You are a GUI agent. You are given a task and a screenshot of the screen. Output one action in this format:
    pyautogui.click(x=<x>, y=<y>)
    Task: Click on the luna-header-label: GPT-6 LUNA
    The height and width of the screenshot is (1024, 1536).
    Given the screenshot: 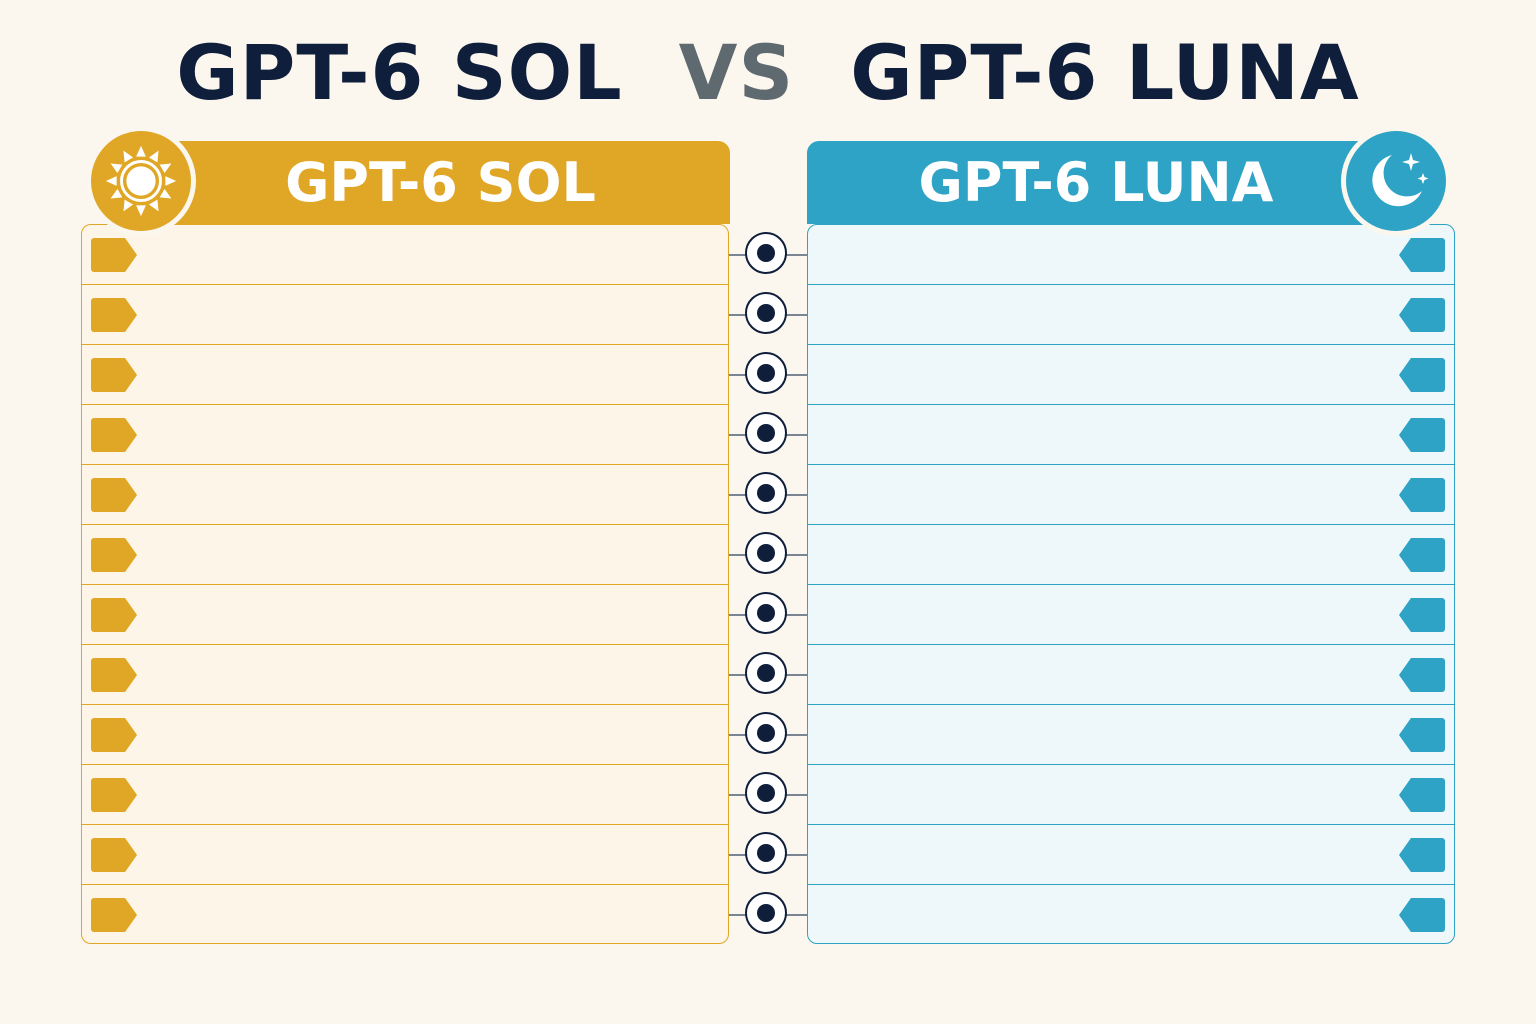 What is the action you would take?
    pyautogui.click(x=1096, y=182)
    